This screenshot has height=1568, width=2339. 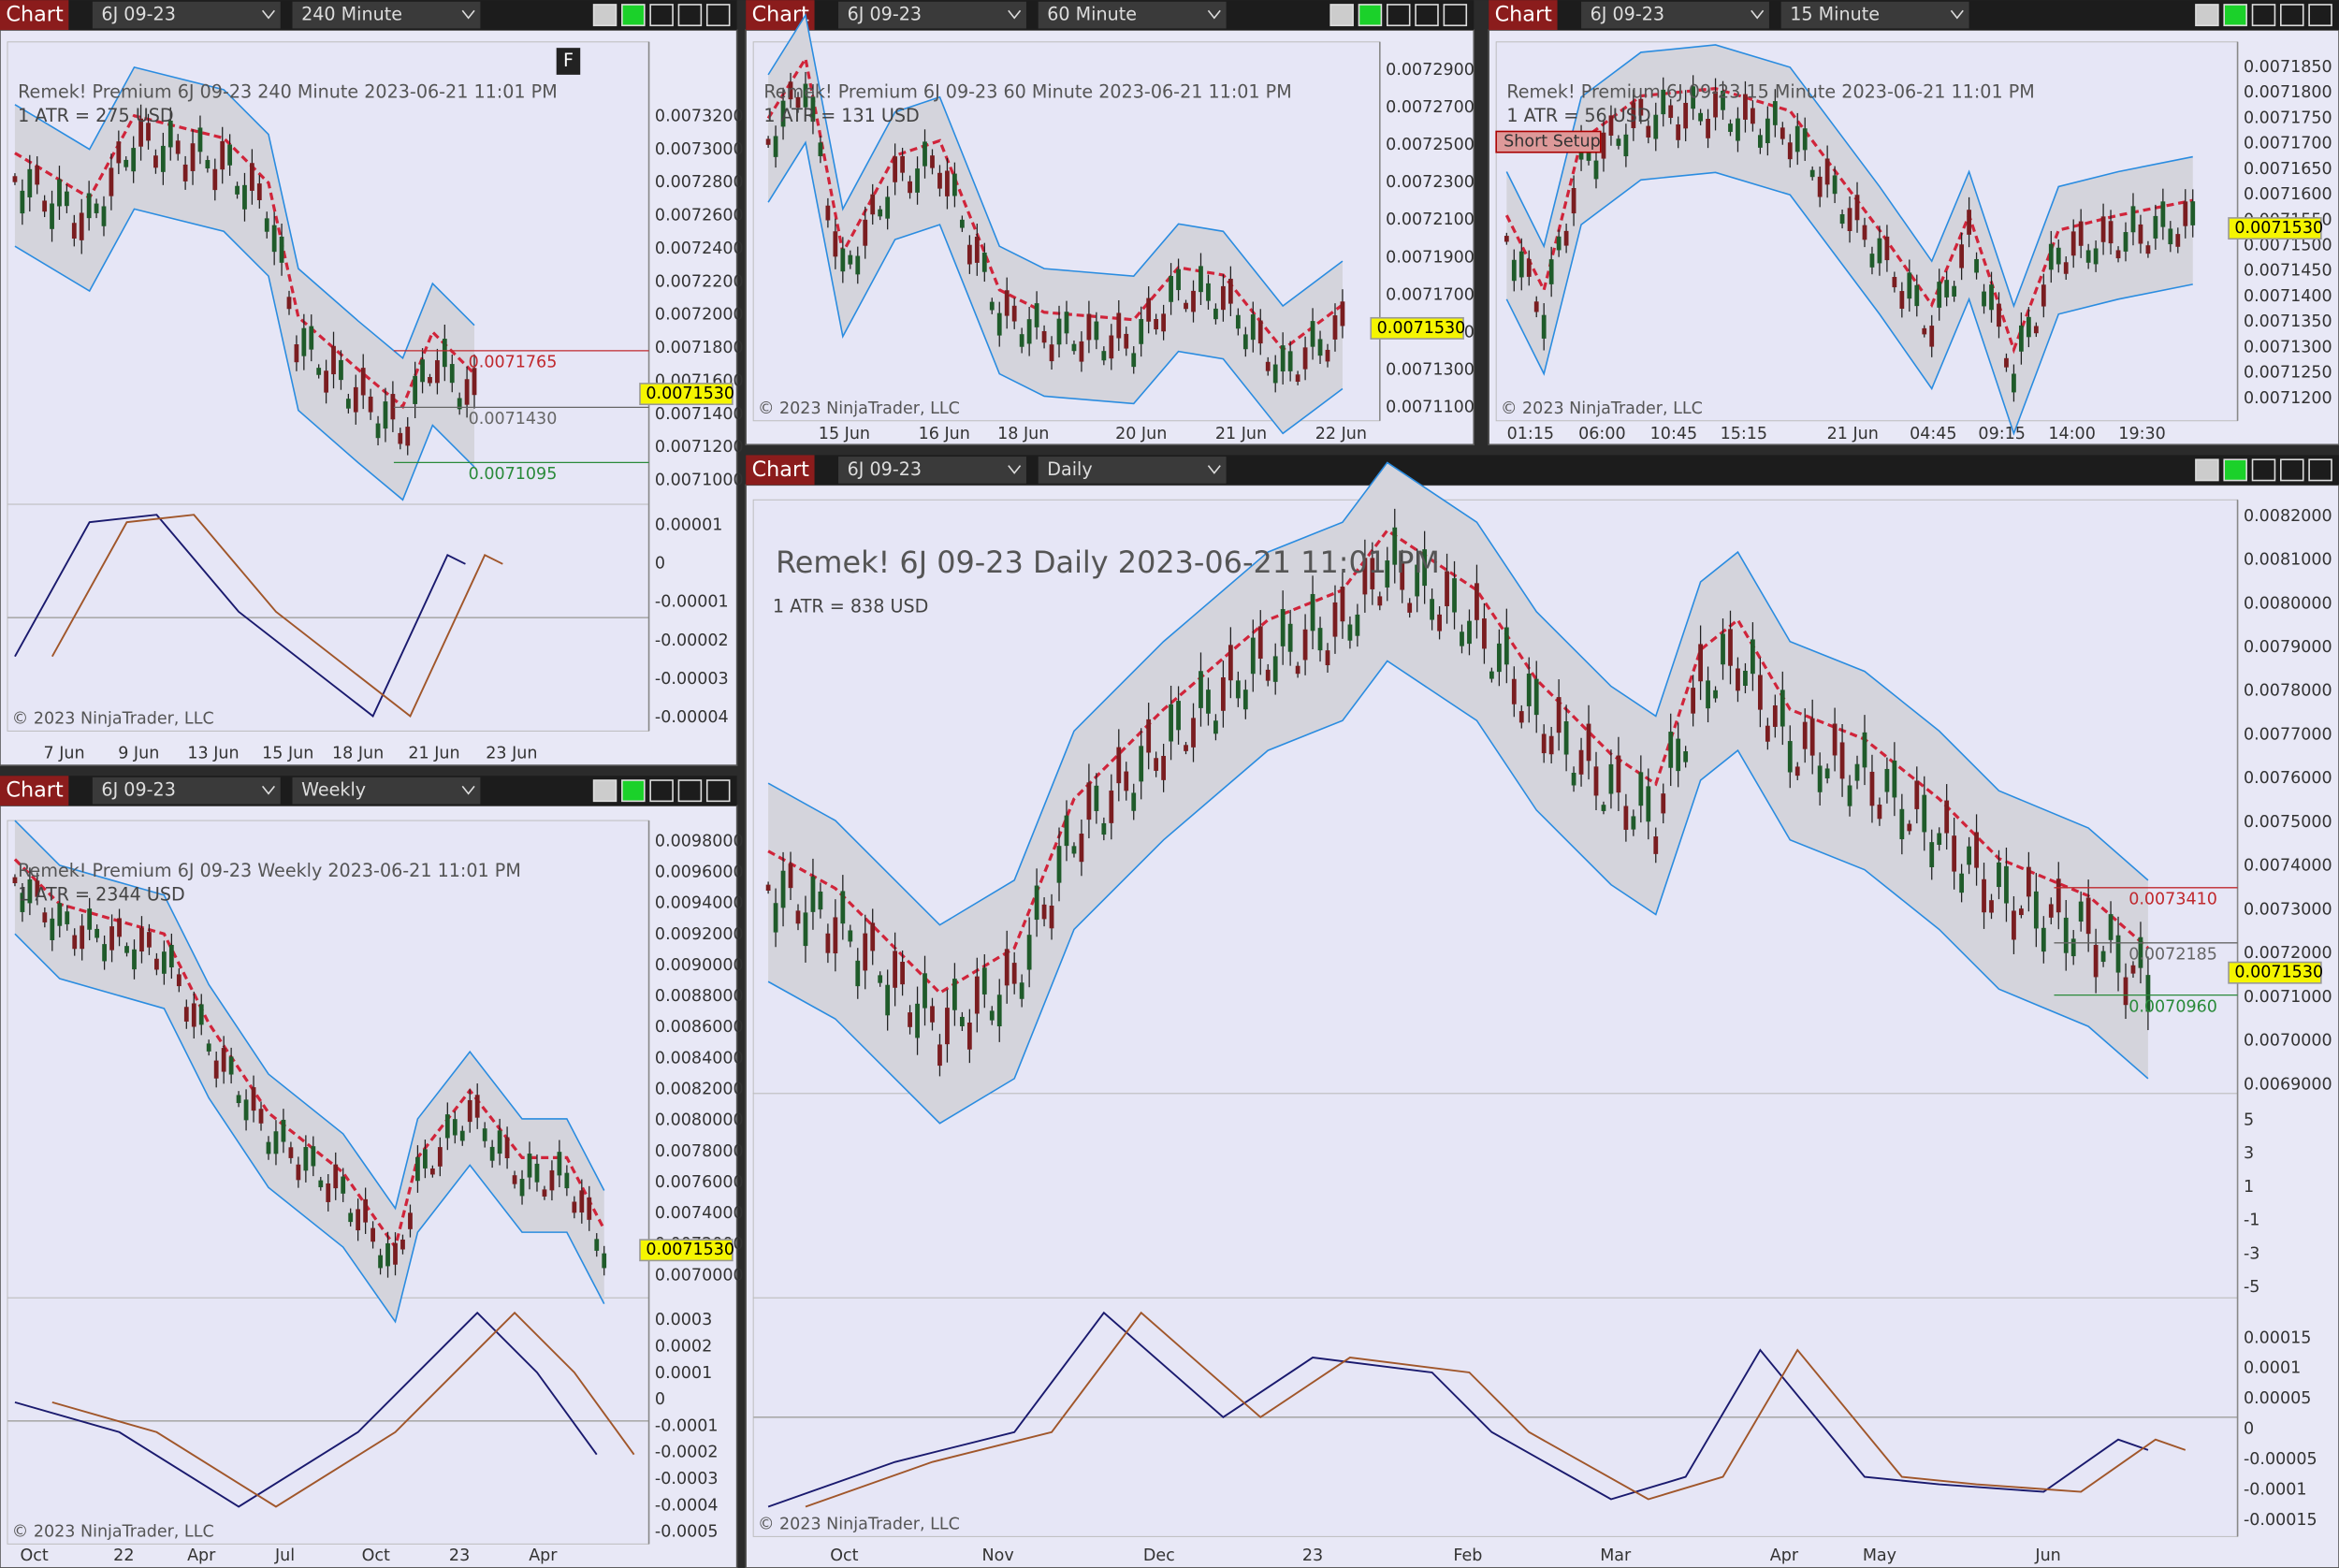 What do you see at coordinates (351, 15) in the screenshot?
I see `interval: 240 Minute` at bounding box center [351, 15].